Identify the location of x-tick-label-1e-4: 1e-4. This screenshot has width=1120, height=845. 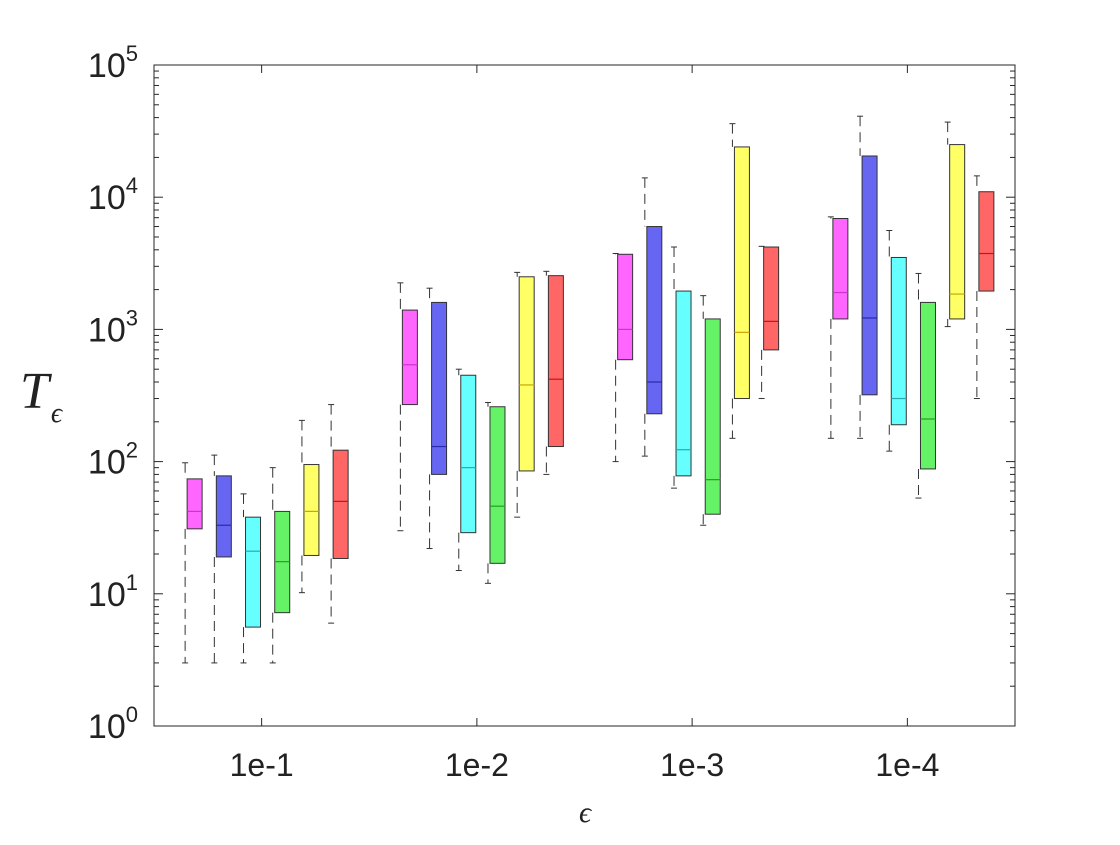
(907, 765).